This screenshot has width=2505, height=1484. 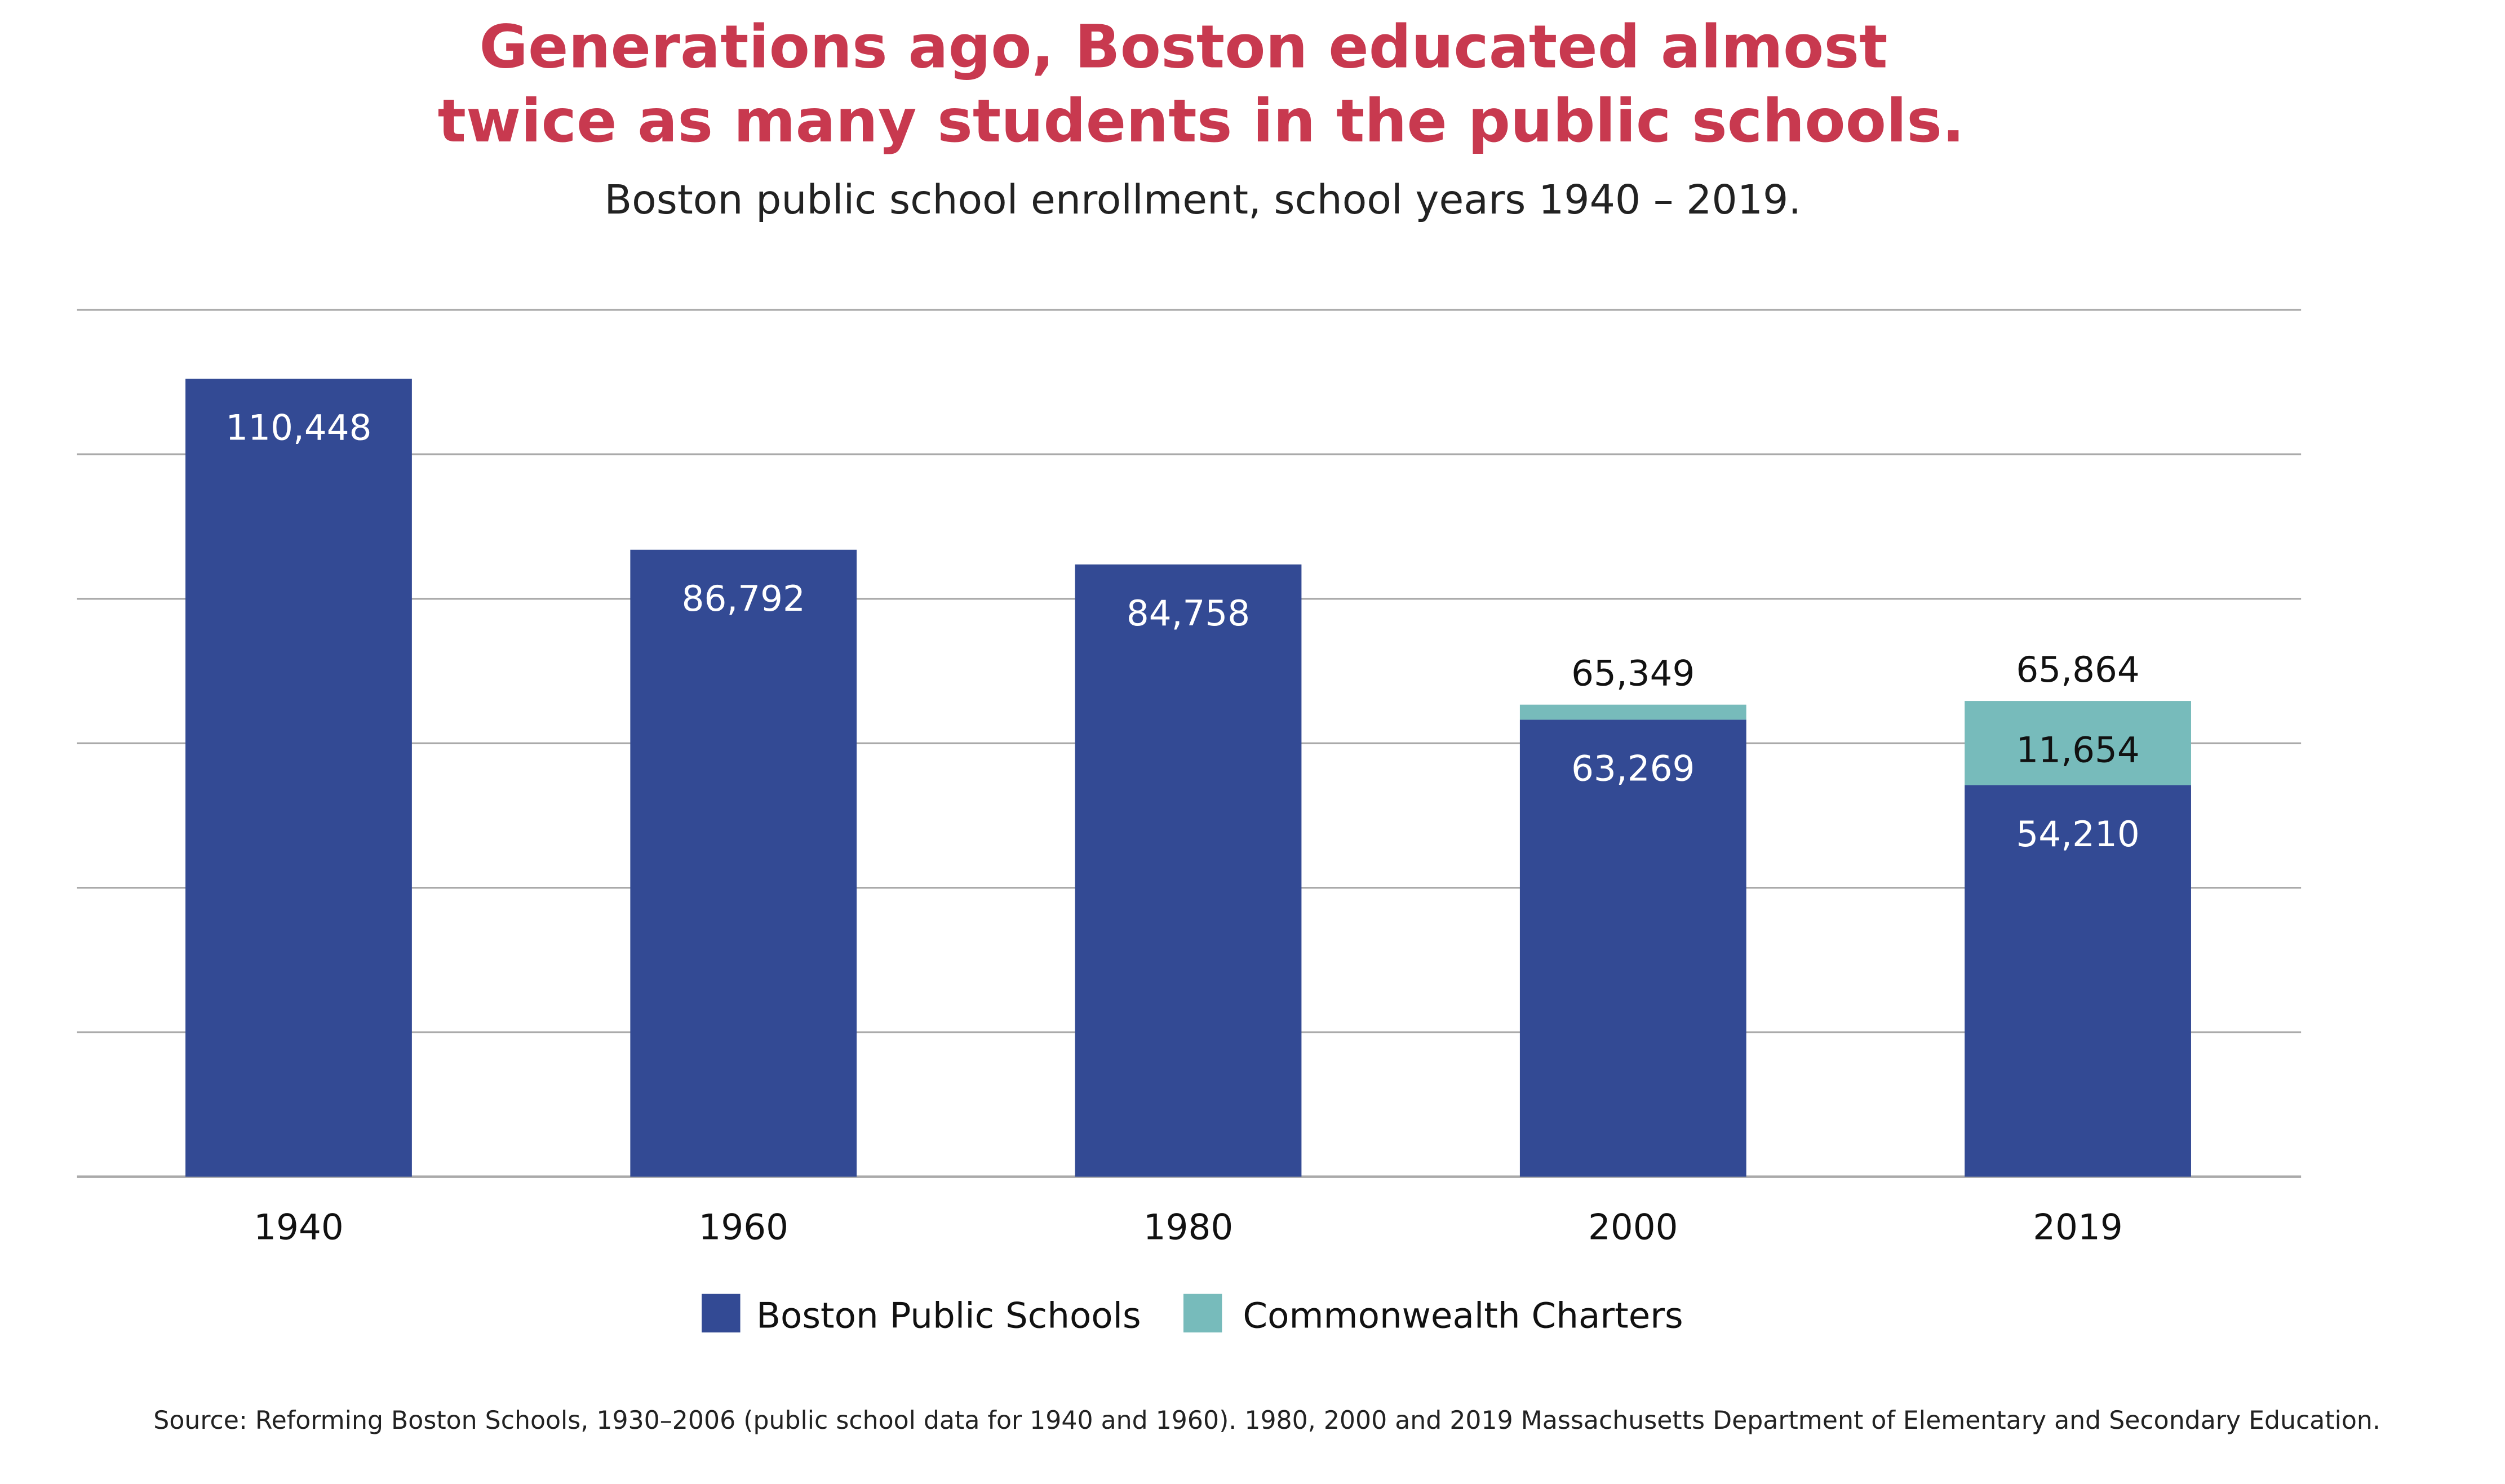 What do you see at coordinates (744, 1227) in the screenshot?
I see `x-tick-label: 1960` at bounding box center [744, 1227].